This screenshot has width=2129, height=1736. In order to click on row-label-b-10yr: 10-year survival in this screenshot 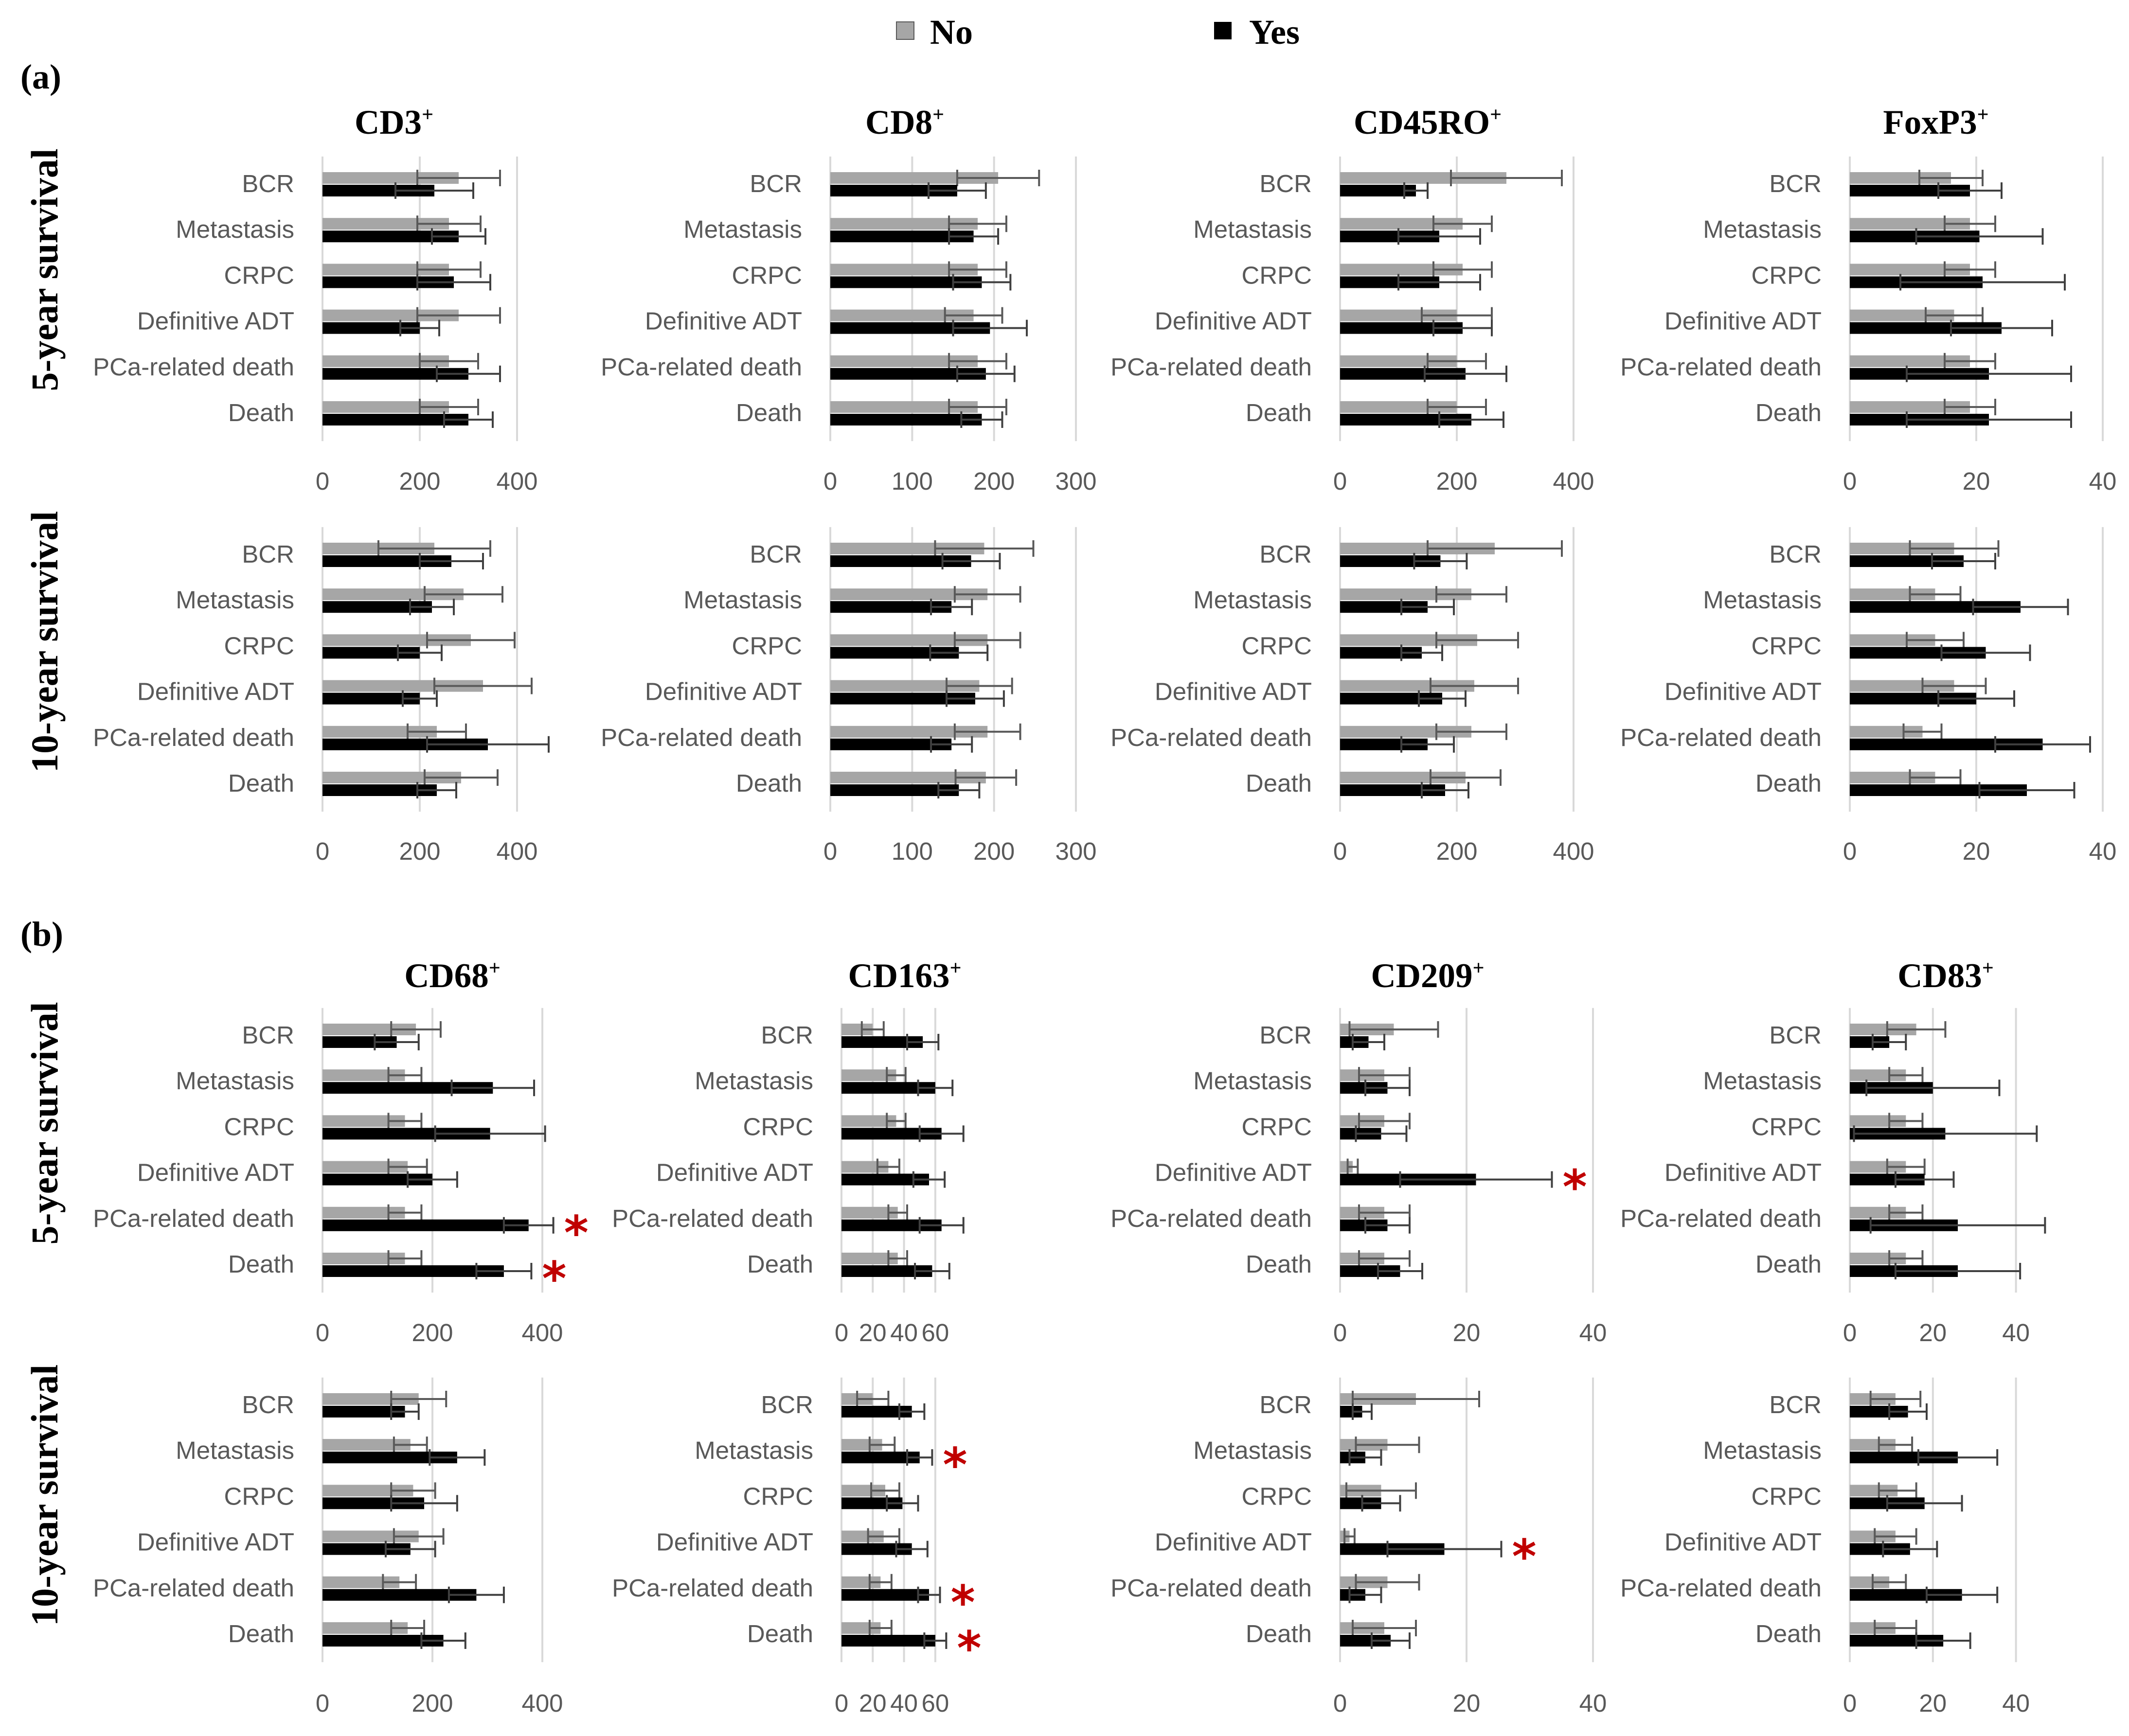, I will do `click(45, 1495)`.